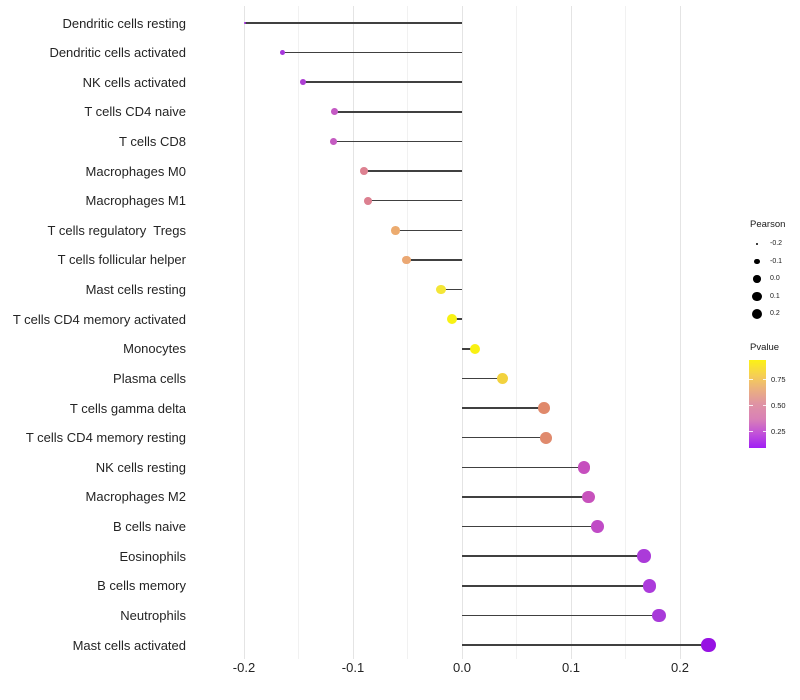 The width and height of the screenshot is (800, 700). What do you see at coordinates (141, 586) in the screenshot?
I see `category-label: B cells memory` at bounding box center [141, 586].